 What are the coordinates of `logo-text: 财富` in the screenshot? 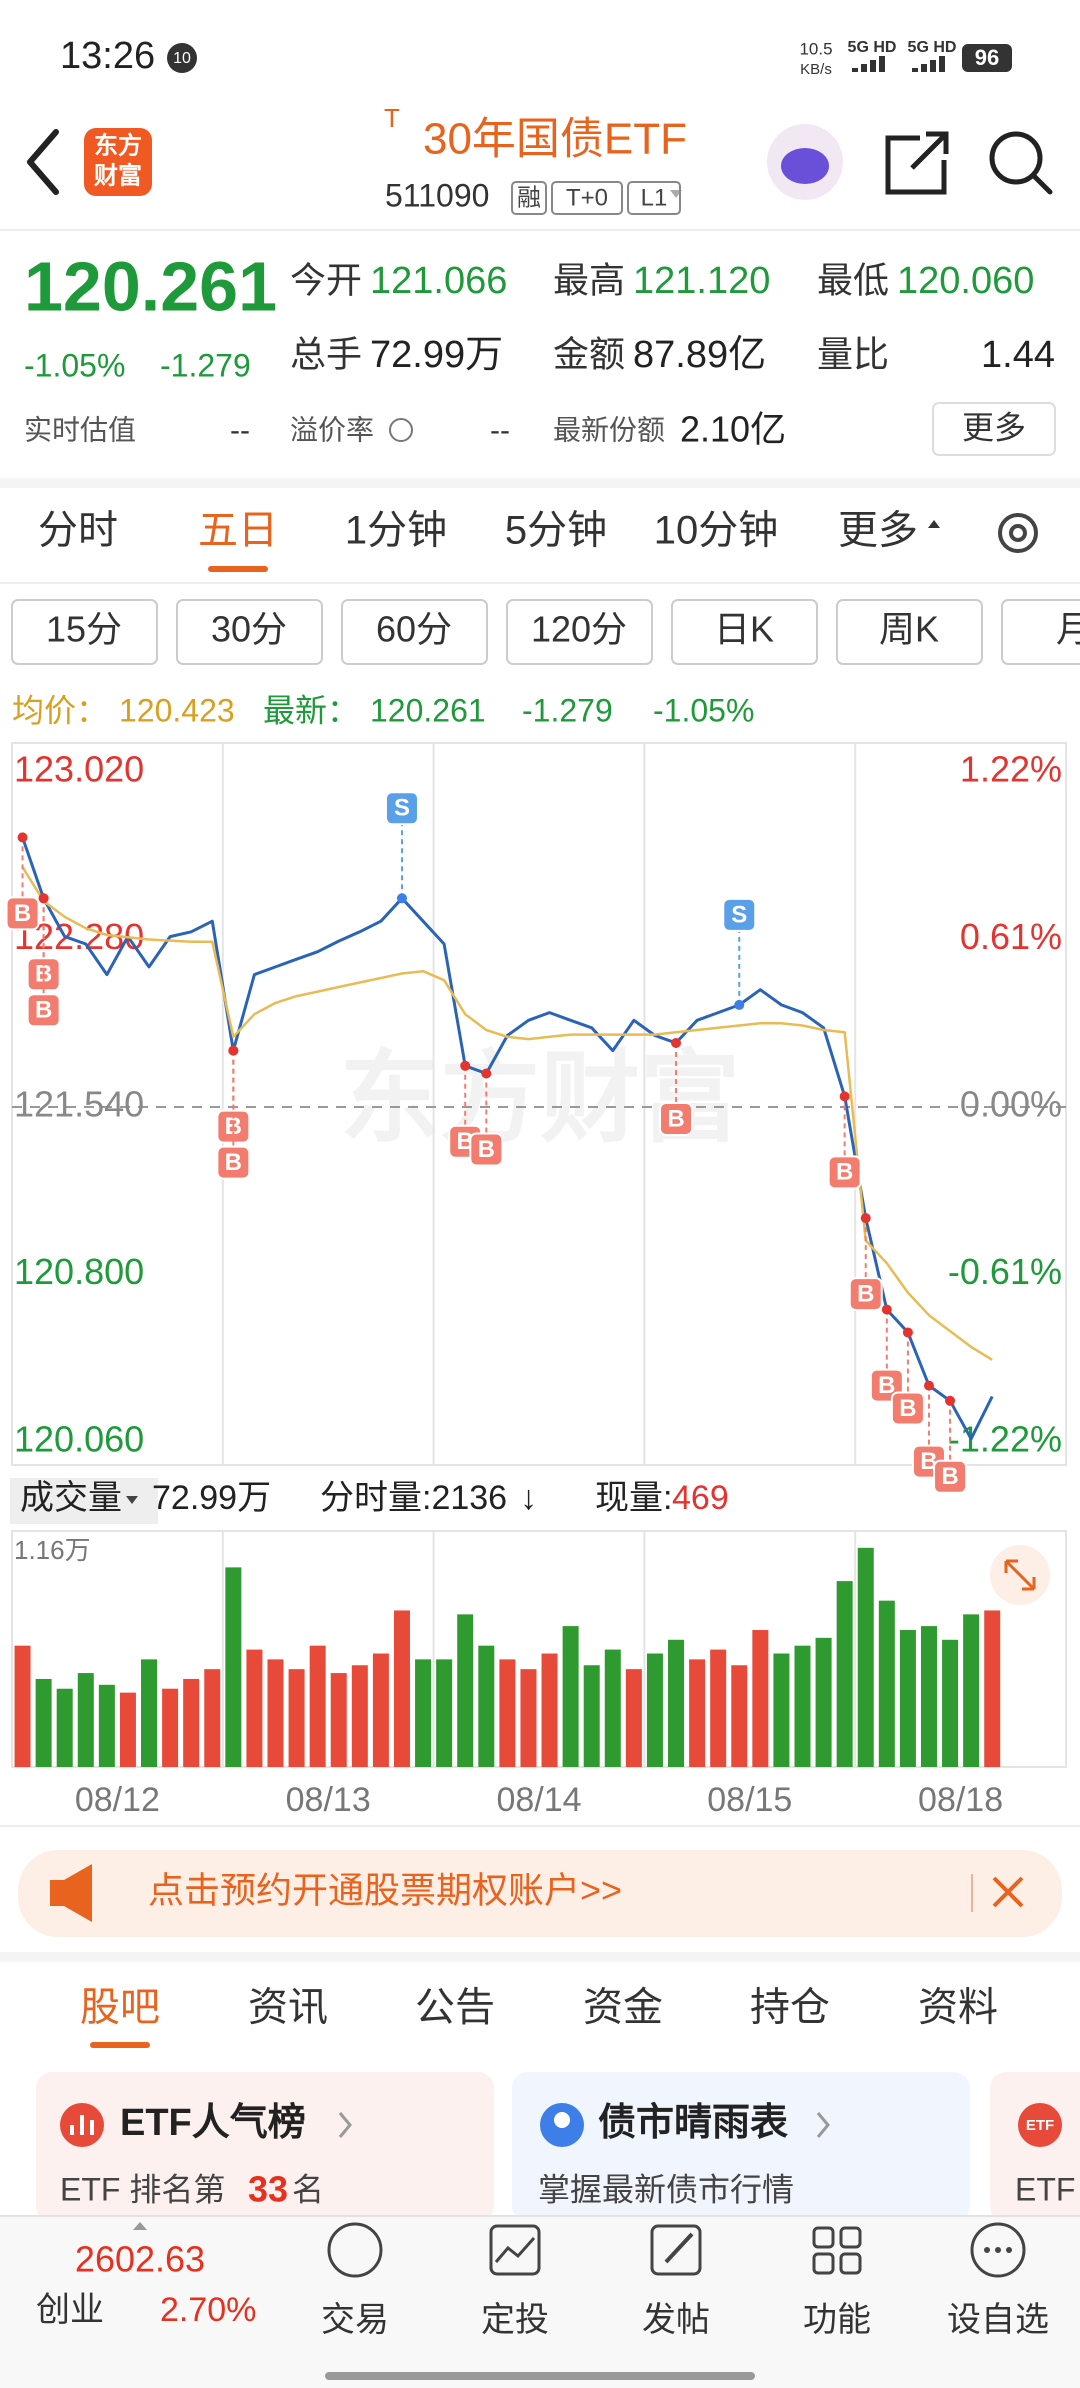 It's located at (118, 175).